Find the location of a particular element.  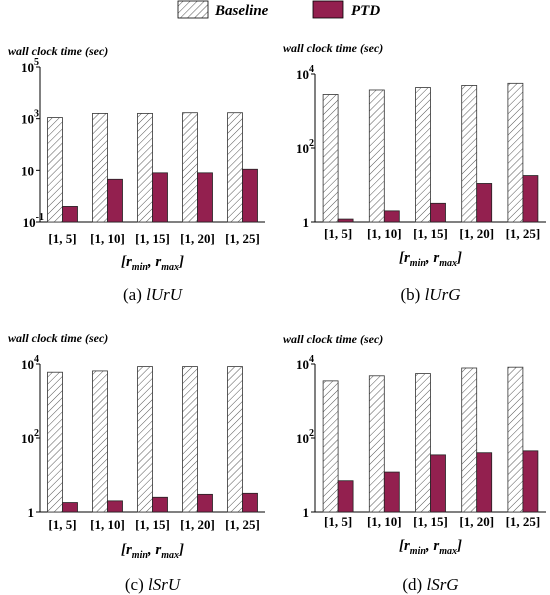

legend: Baseline PTD is located at coordinates (278, 9).